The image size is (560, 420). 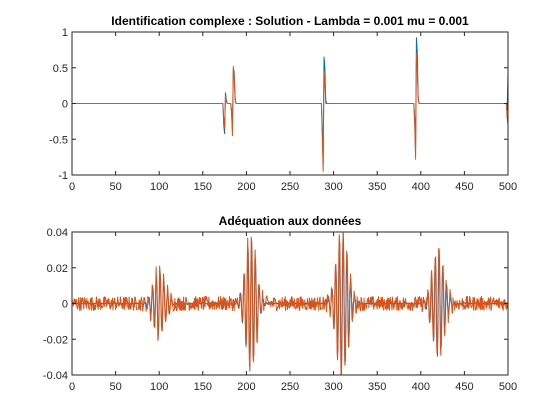 I want to click on bottom-chart-title: Adéquation aux données, so click(x=290, y=221).